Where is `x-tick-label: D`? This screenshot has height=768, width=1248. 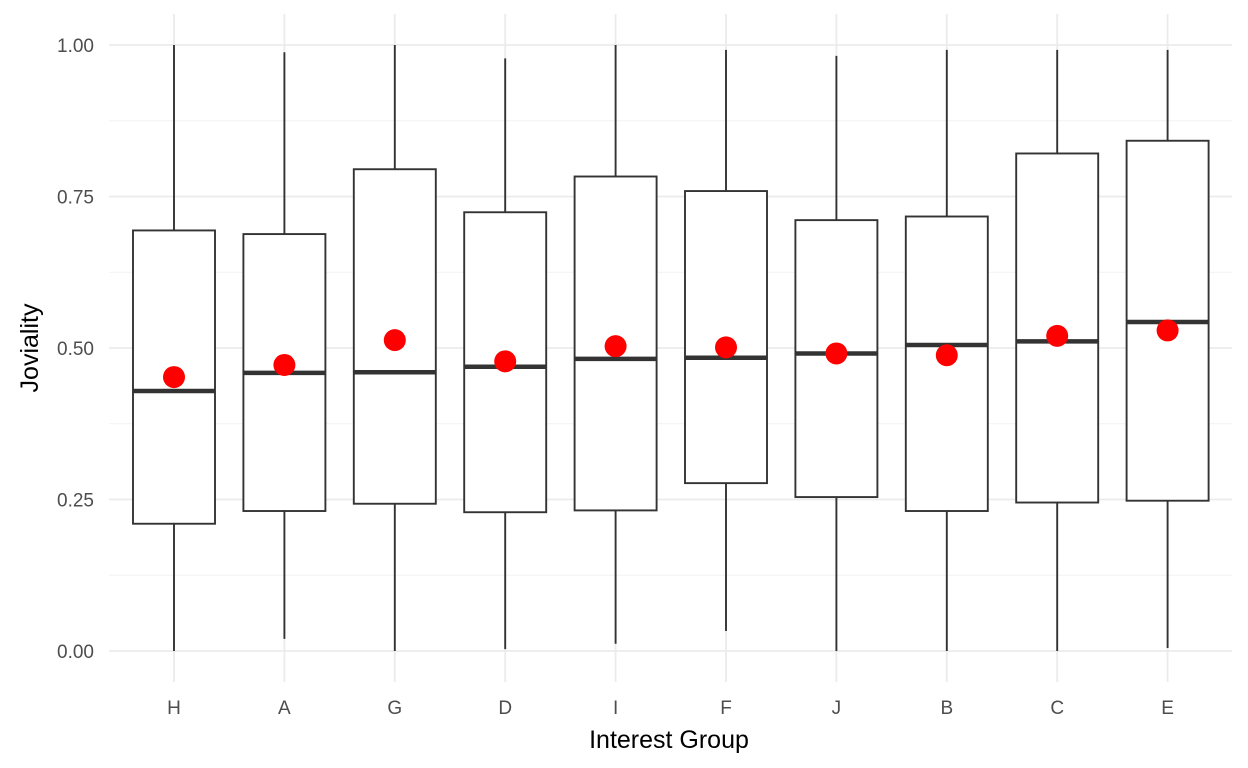 x-tick-label: D is located at coordinates (505, 708).